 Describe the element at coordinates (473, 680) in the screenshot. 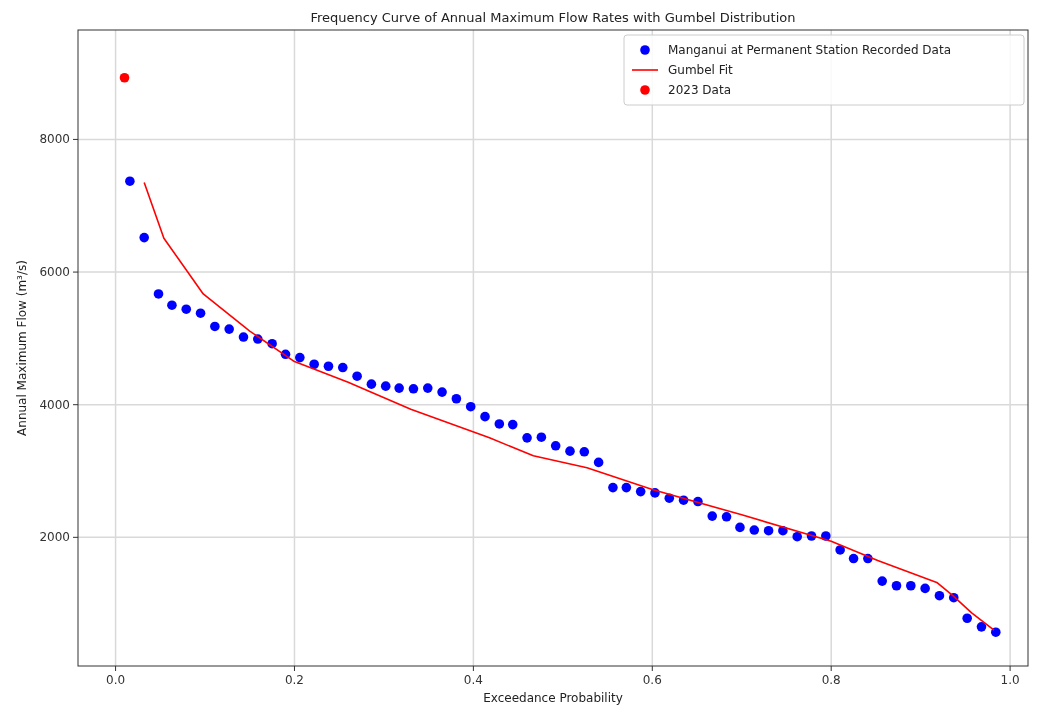

I see `x-tick-label: 0.4` at that location.